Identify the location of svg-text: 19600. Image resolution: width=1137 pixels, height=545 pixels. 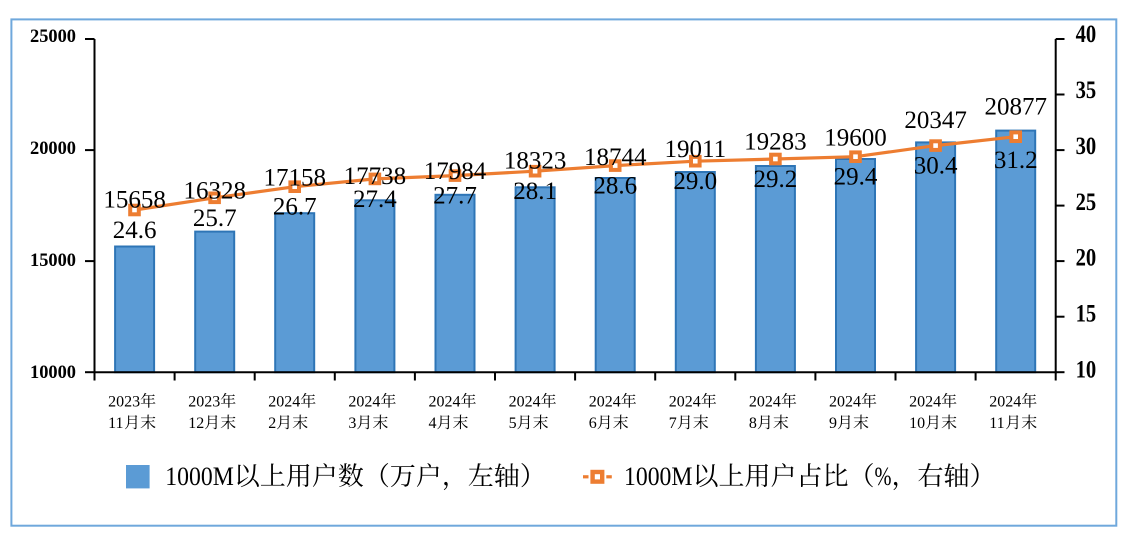
(855, 138).